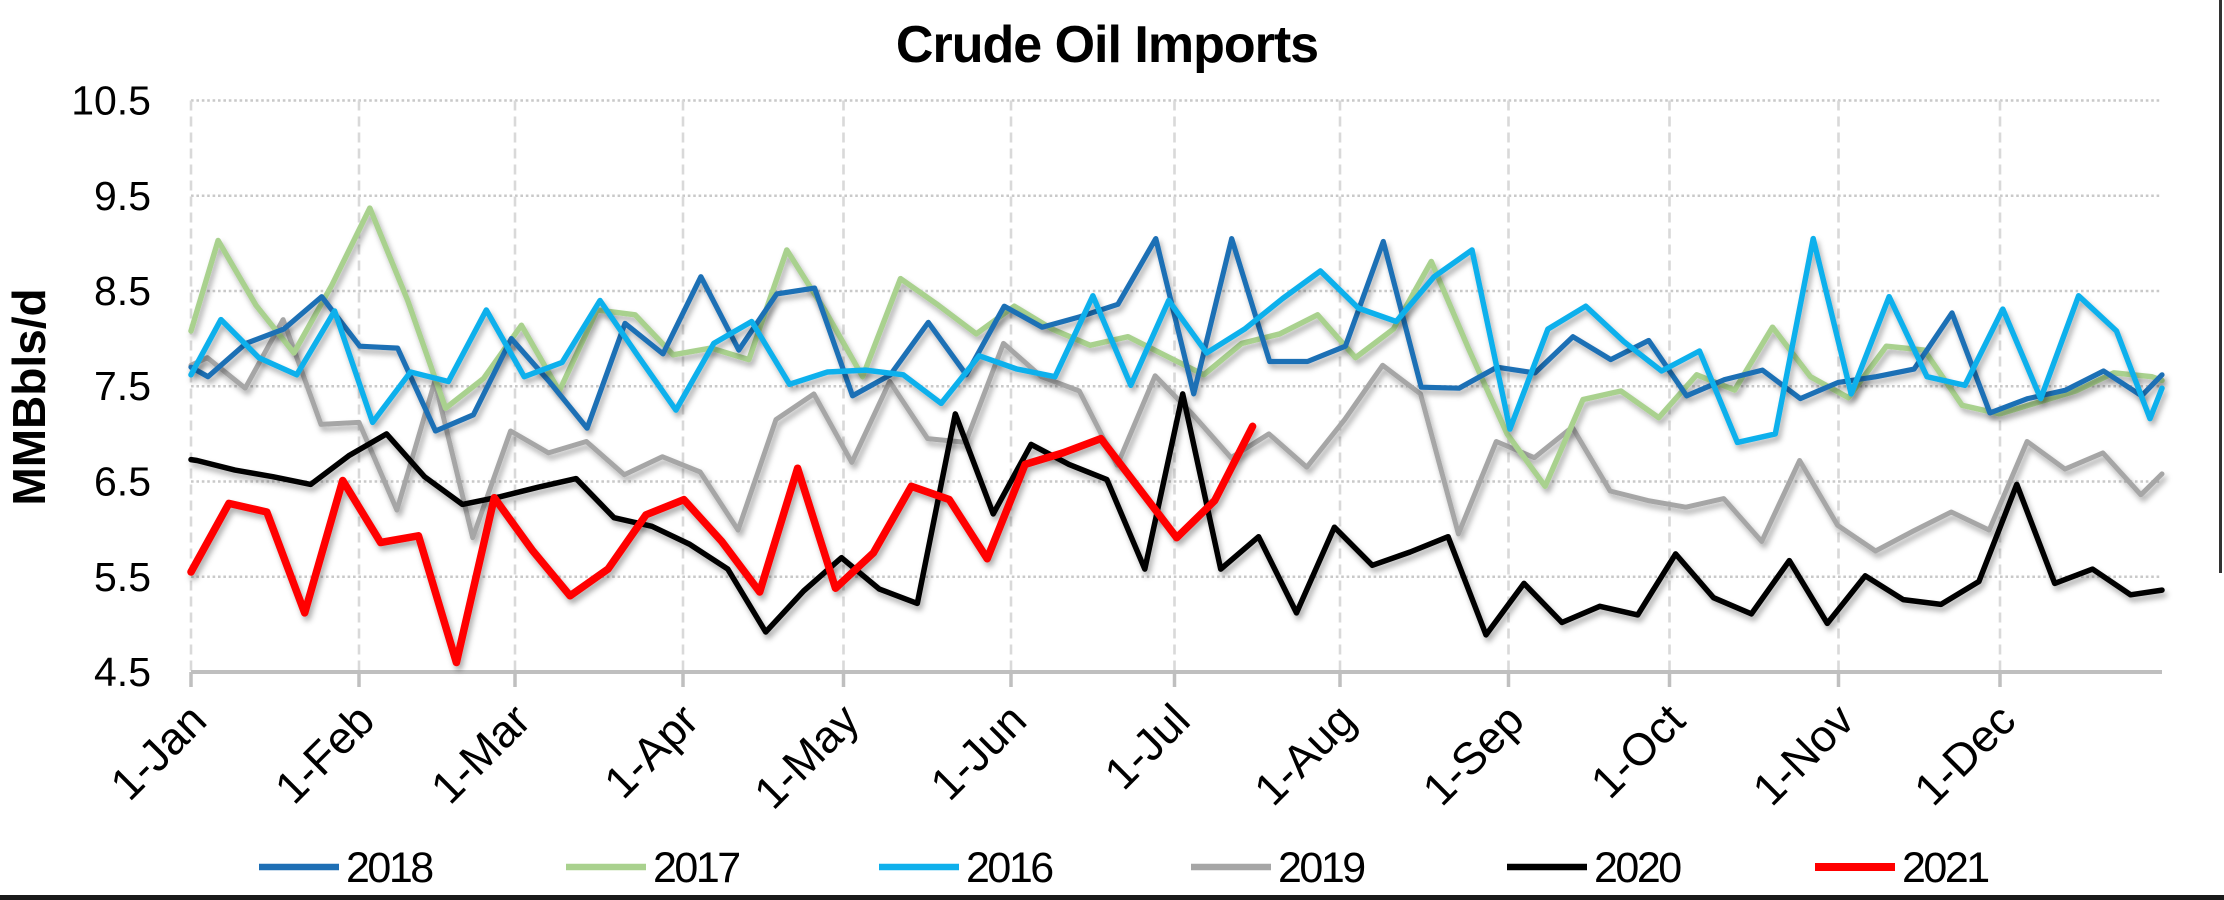 Image resolution: width=2224 pixels, height=900 pixels. What do you see at coordinates (122, 577) in the screenshot?
I see `svg-text: 5.5` at bounding box center [122, 577].